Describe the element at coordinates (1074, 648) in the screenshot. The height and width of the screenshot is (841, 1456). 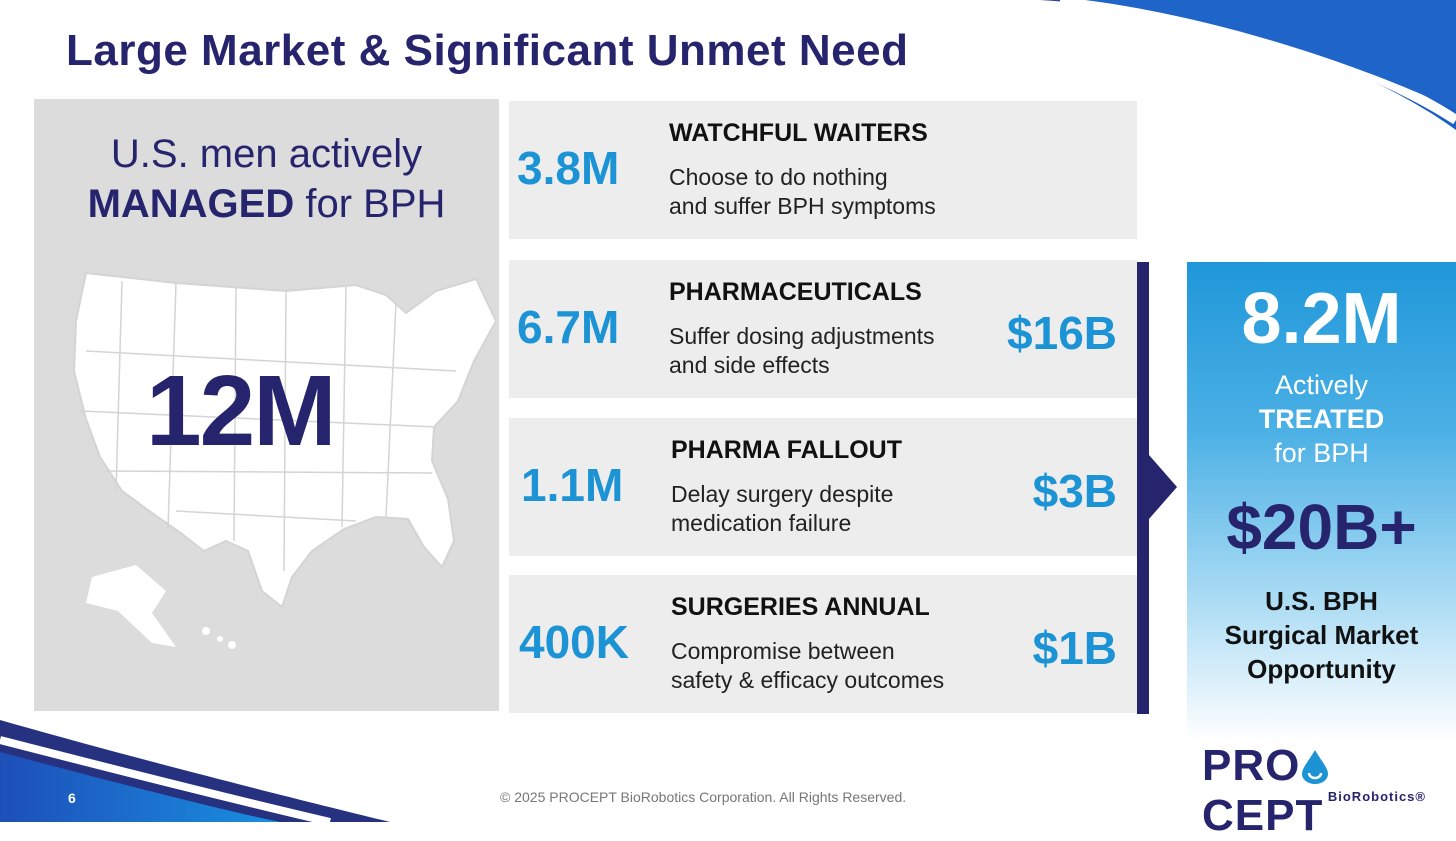
I see `row-market-value: $1B` at that location.